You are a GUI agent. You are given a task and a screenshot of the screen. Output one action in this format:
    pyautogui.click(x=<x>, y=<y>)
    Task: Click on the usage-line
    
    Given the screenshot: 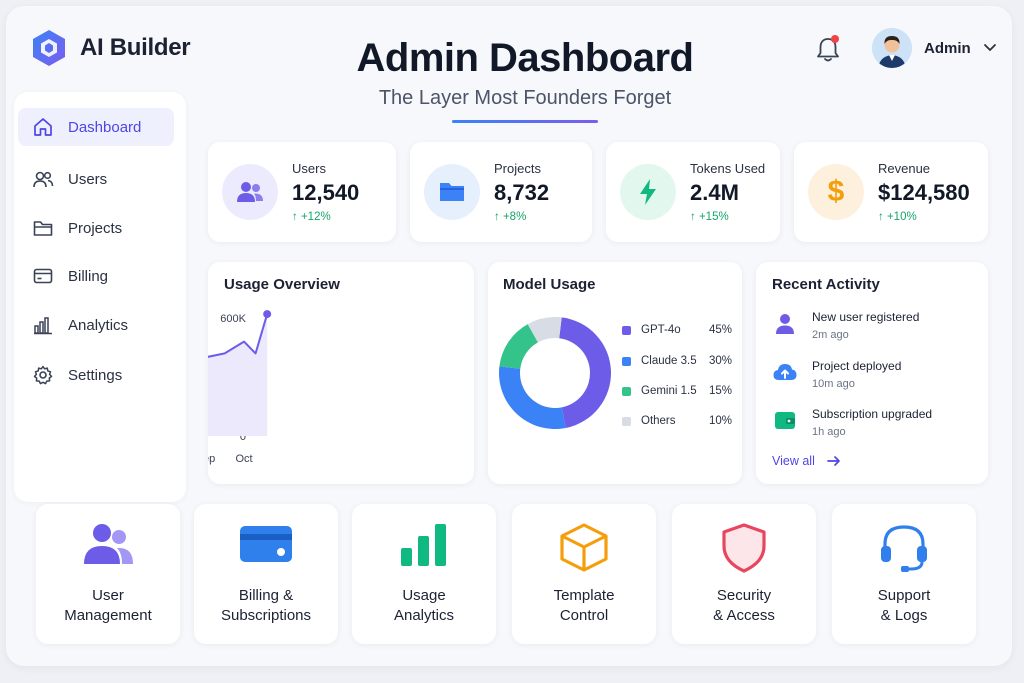 What is the action you would take?
    pyautogui.click(x=238, y=335)
    